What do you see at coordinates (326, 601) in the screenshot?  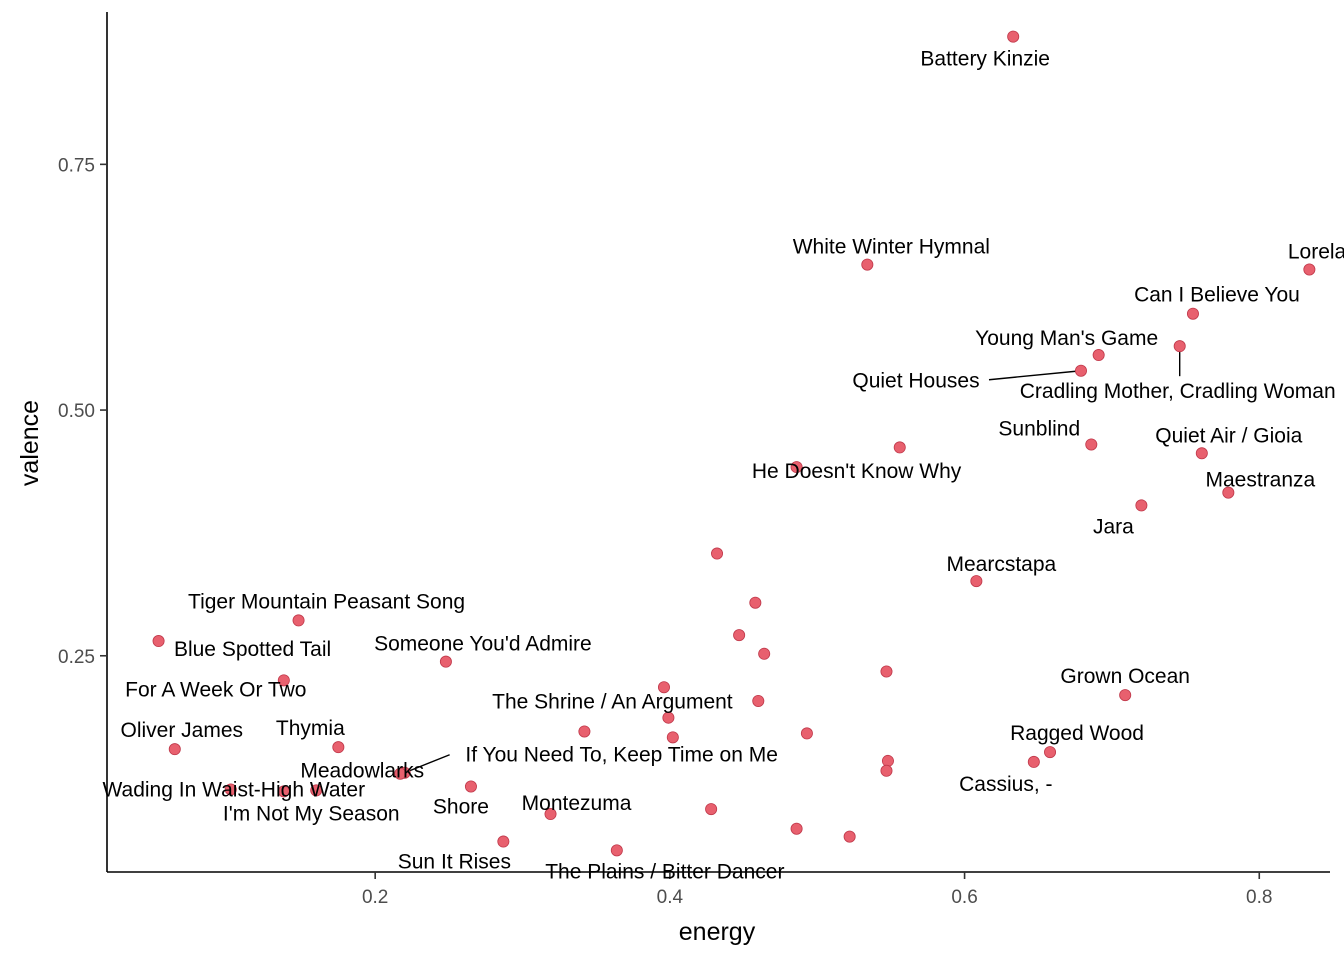 I see `point-label: Tiger Mountain Peasant Song` at bounding box center [326, 601].